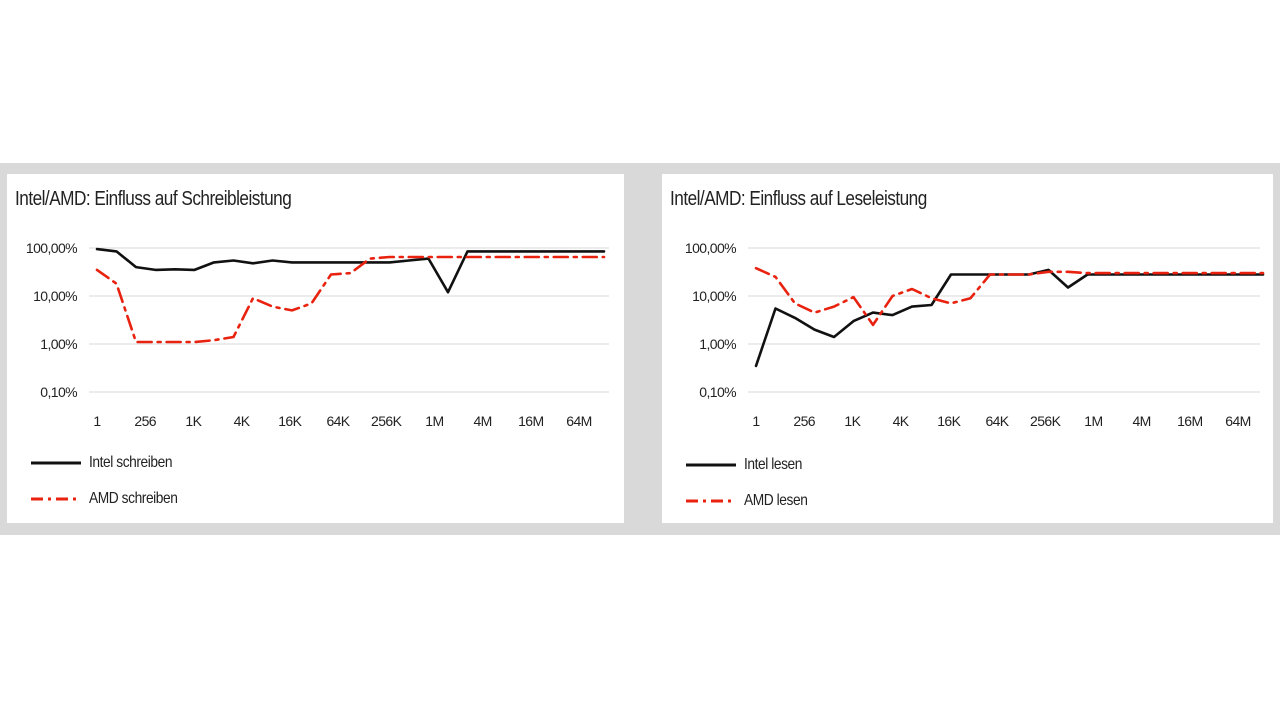  I want to click on legend-label: Intel lesen, so click(773, 464).